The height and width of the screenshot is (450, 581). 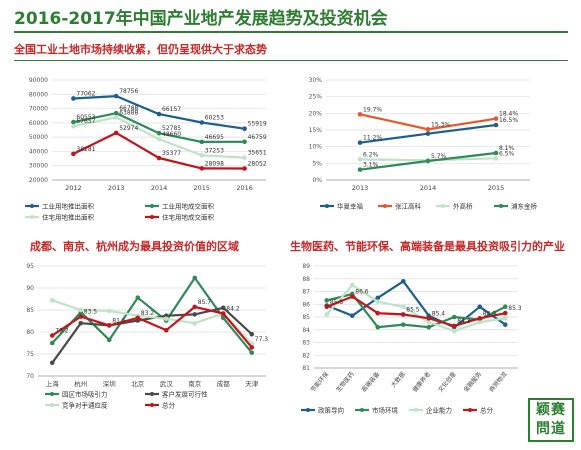 I want to click on y-tick-label: 20000, so click(x=38, y=180).